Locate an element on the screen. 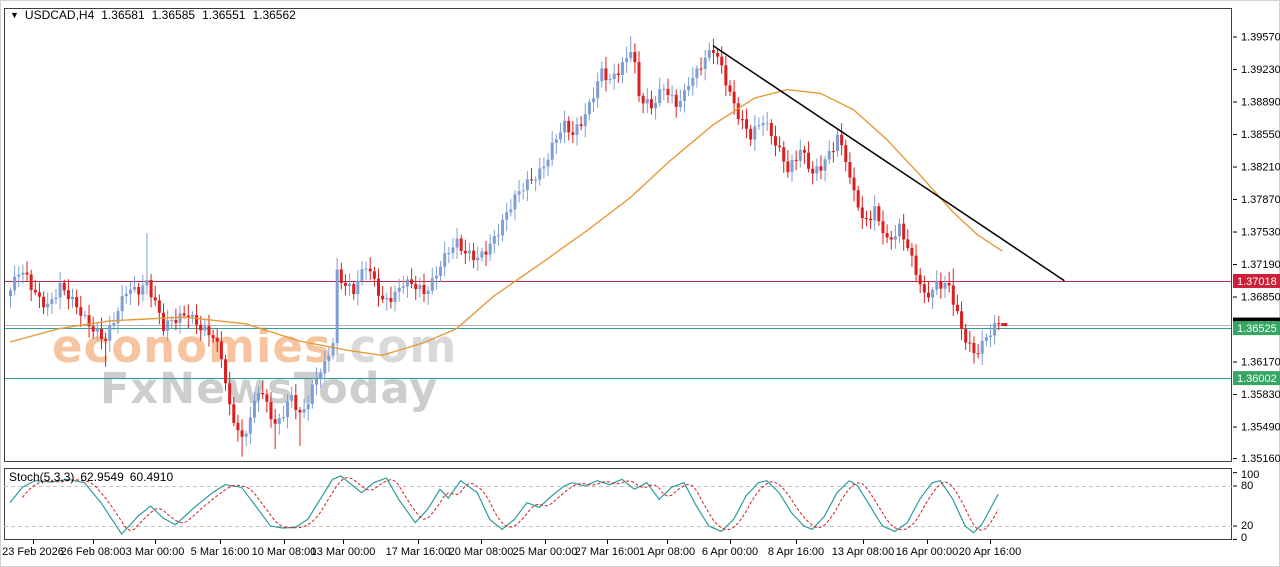 The width and height of the screenshot is (1280, 567). quote-low: 1.36551 is located at coordinates (224, 15).